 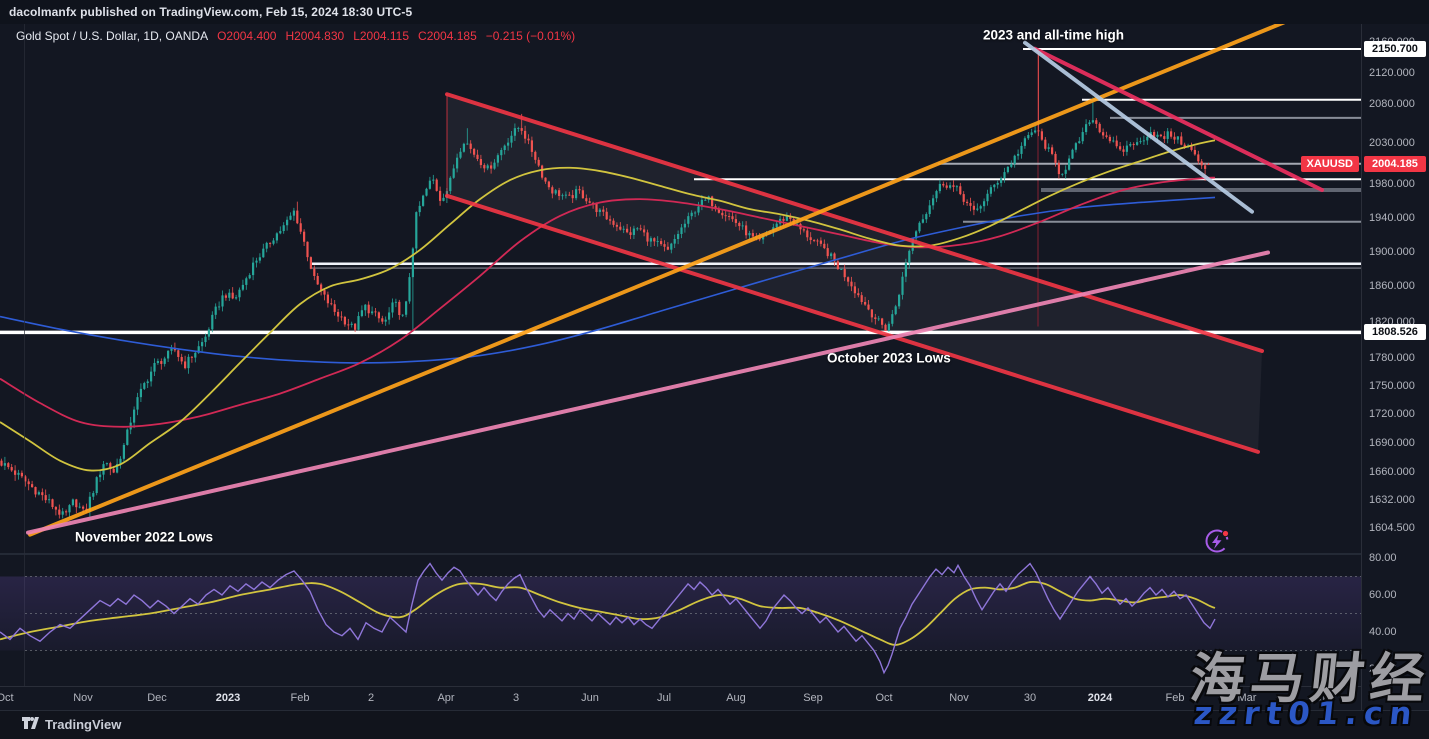 What do you see at coordinates (1392, 528) in the screenshot?
I see `price-tick-label: 1604.500` at bounding box center [1392, 528].